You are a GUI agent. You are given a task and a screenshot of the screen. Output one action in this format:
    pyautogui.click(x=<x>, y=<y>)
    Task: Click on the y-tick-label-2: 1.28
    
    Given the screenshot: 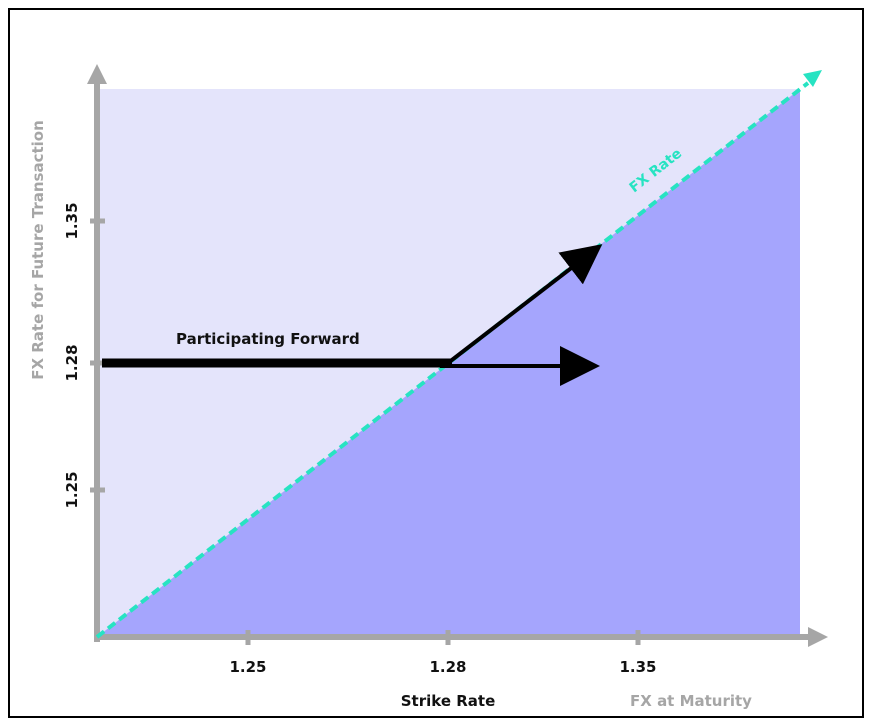 What is the action you would take?
    pyautogui.click(x=72, y=362)
    